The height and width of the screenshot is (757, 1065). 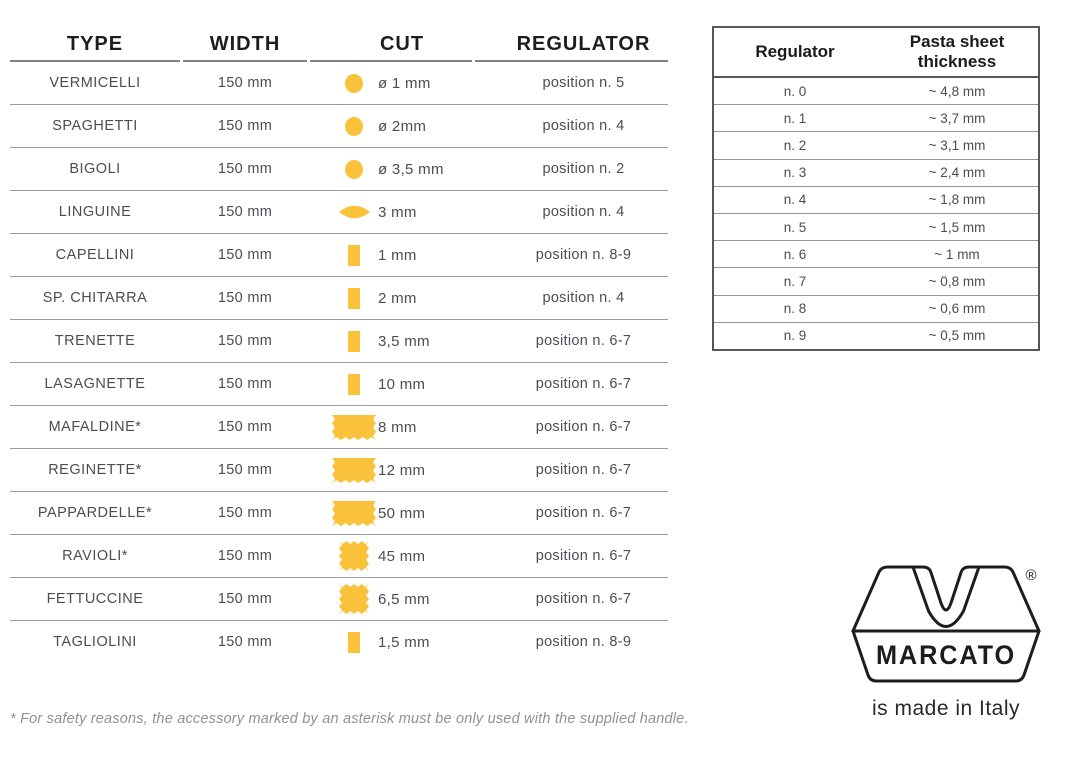 I want to click on logo-outline-top, so click(x=946, y=599).